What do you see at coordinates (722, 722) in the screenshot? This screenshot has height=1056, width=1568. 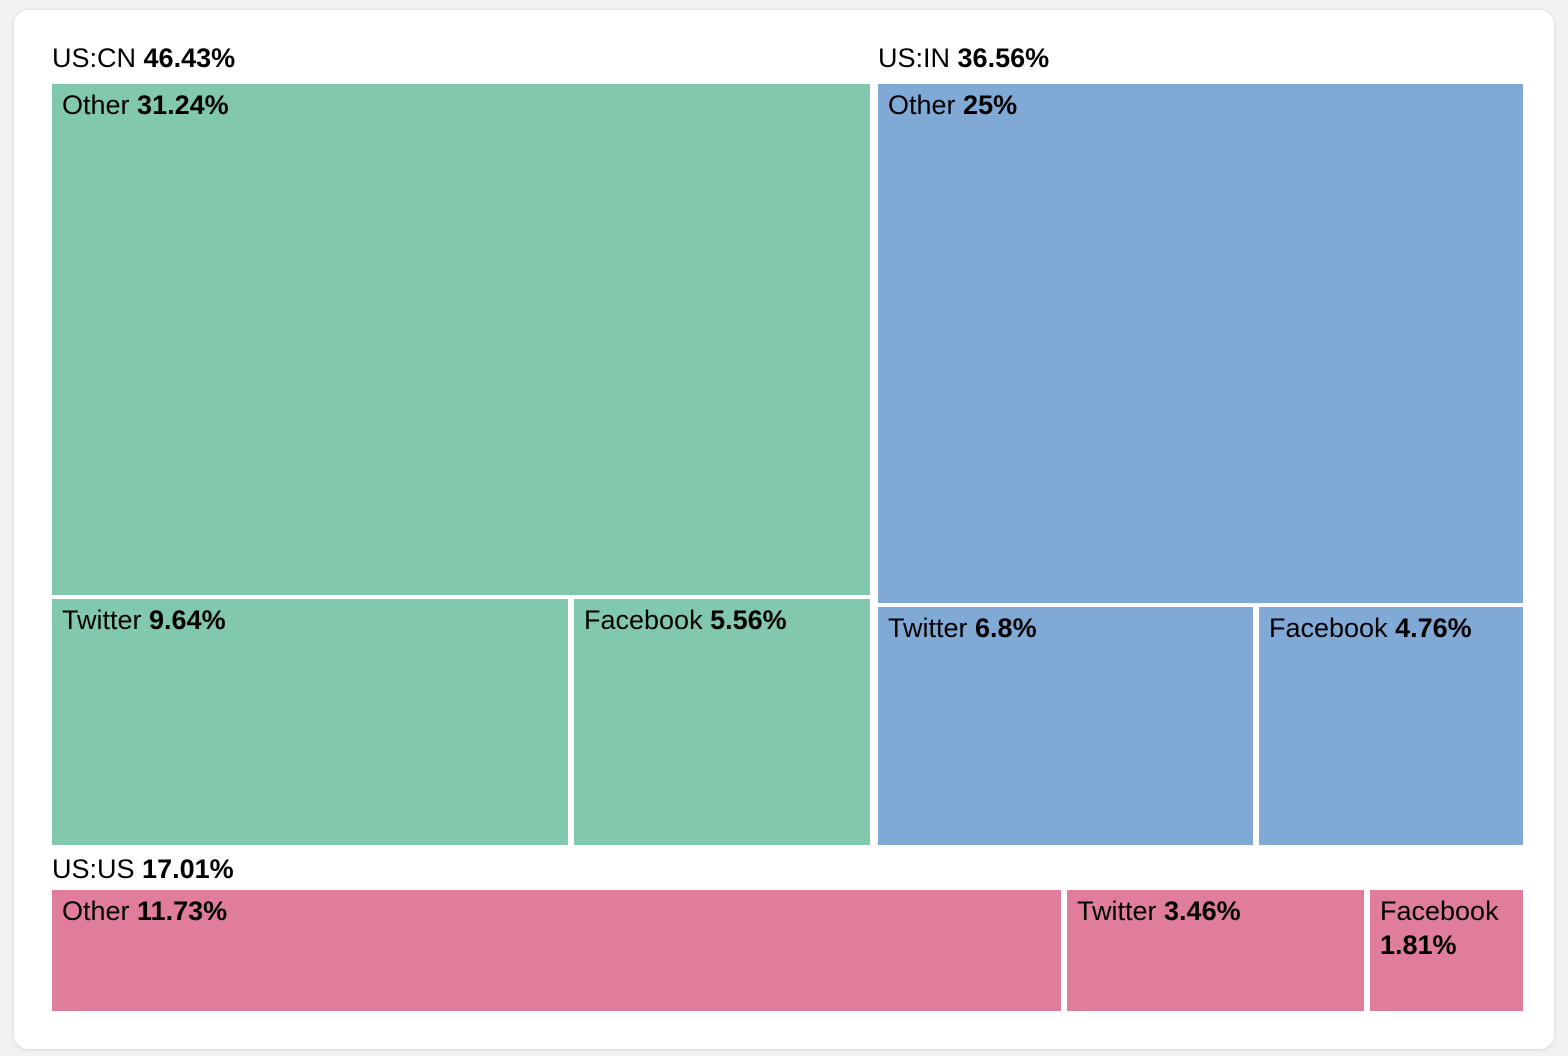 I see `treemap-block-us-cn-facebook: Facebook 5.56%` at bounding box center [722, 722].